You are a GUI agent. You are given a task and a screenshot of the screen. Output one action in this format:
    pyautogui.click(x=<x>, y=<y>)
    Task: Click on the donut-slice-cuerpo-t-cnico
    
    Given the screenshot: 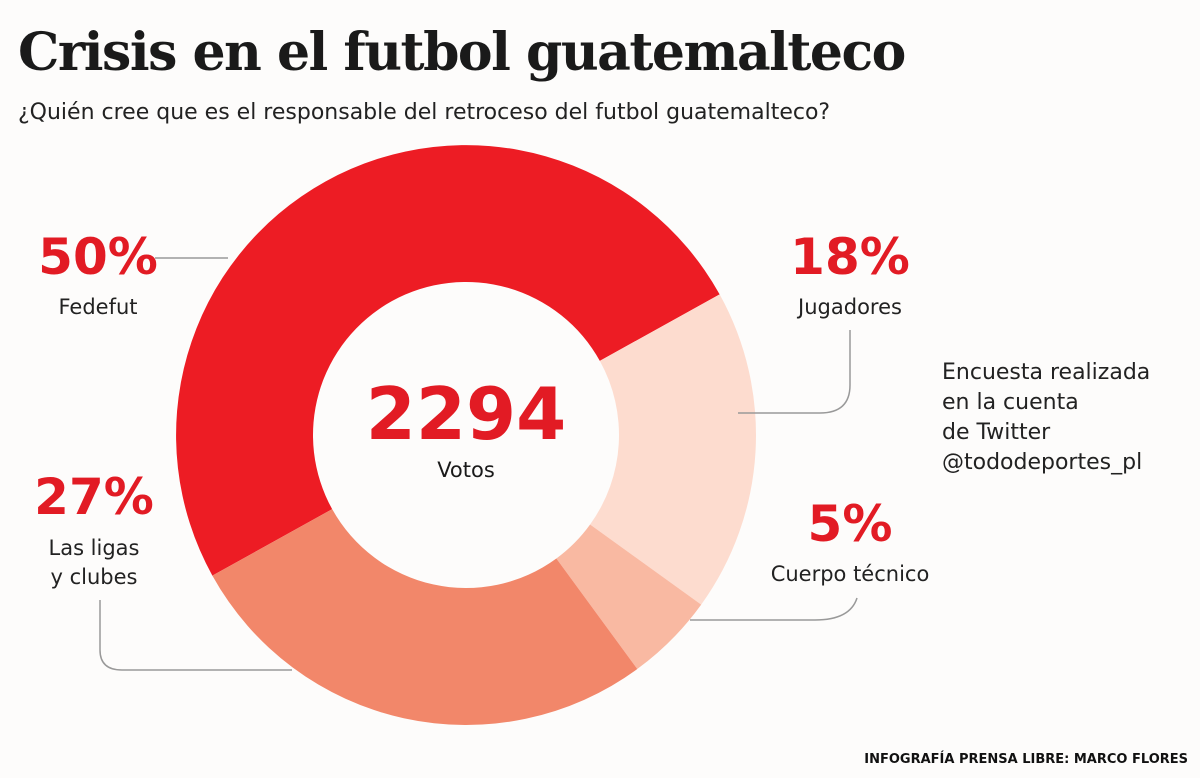 What is the action you would take?
    pyautogui.click(x=629, y=597)
    